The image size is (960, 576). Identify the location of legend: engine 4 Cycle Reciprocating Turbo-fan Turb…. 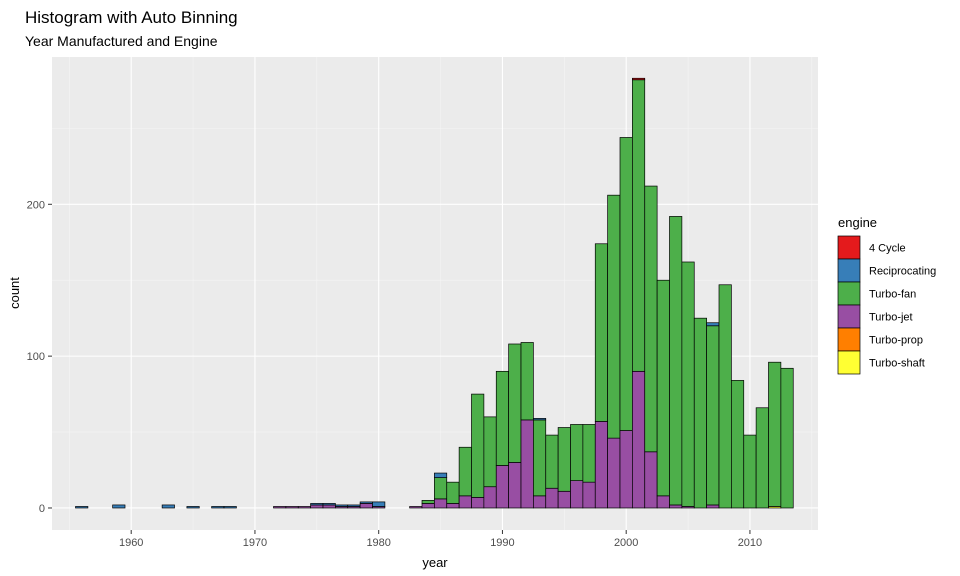
(886, 295).